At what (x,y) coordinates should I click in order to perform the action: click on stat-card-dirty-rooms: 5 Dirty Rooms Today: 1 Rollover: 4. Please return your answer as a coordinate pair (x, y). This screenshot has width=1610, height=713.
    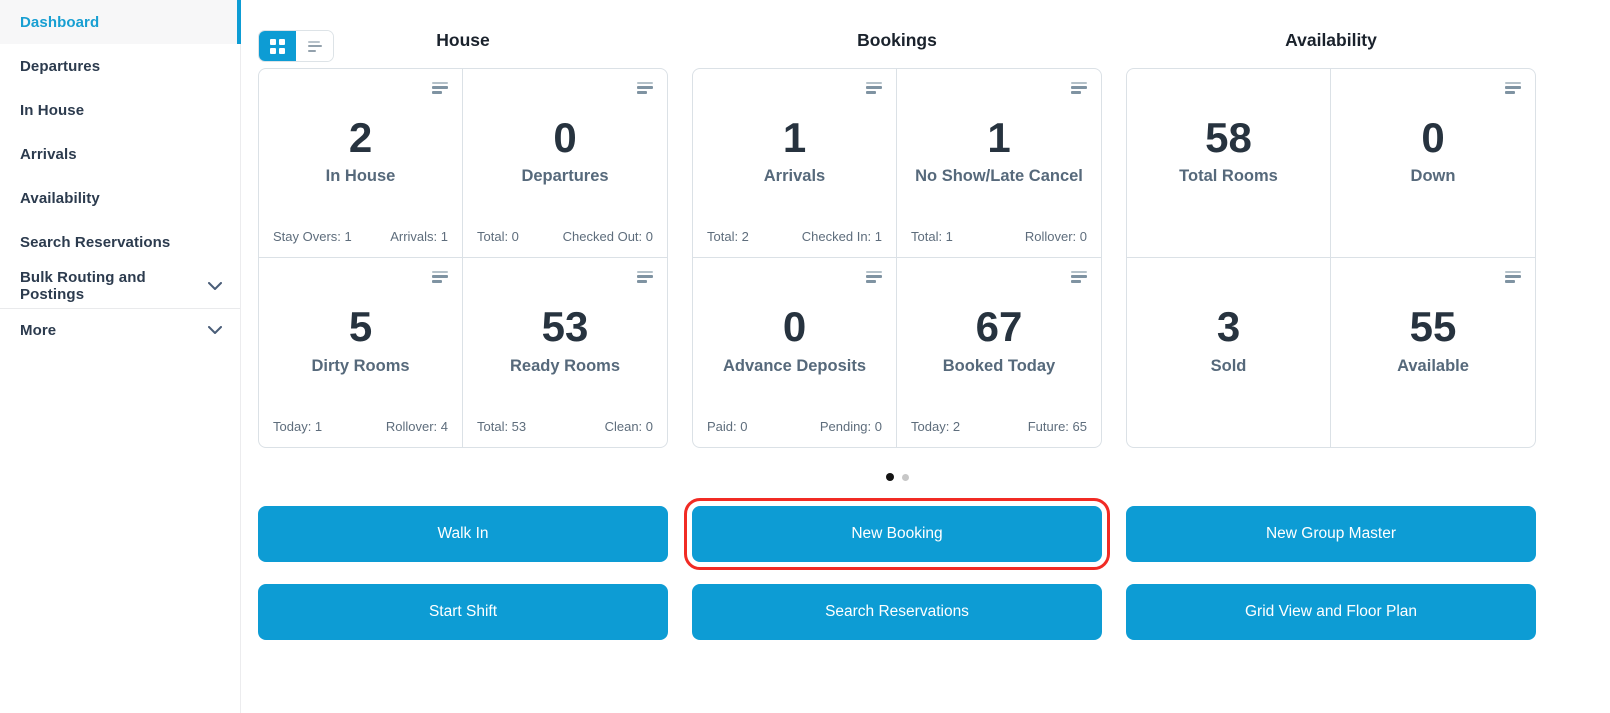
    Looking at the image, I should click on (361, 352).